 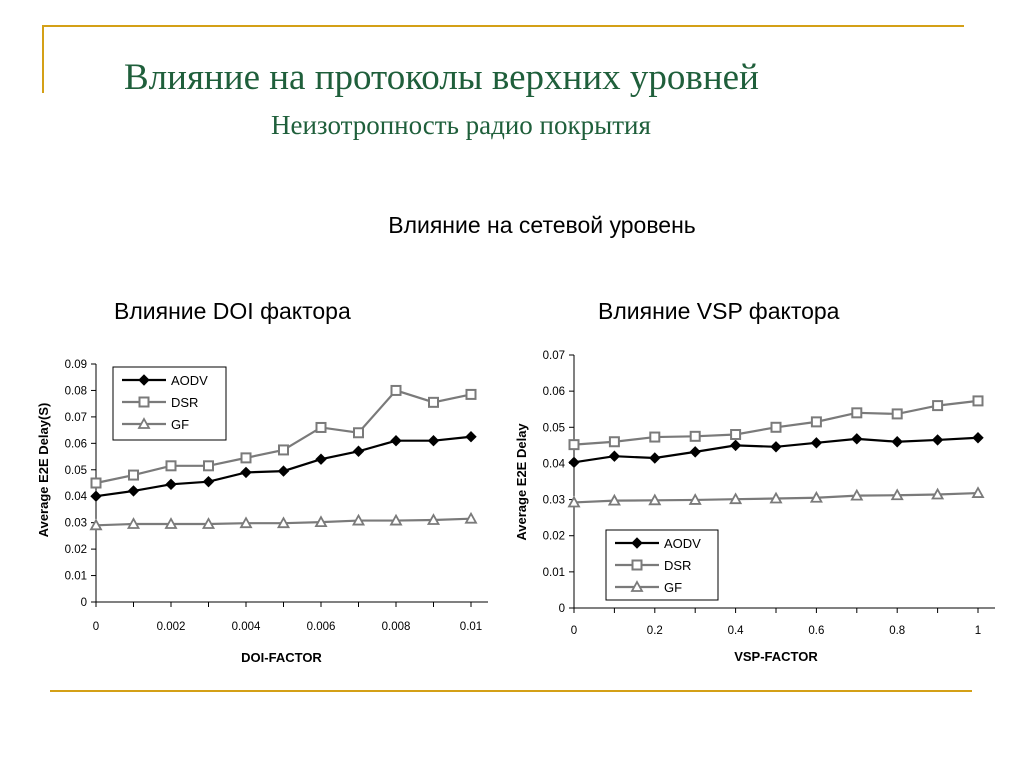 What do you see at coordinates (677, 565) in the screenshot?
I see `vsp-legend-dsr-label: DSR` at bounding box center [677, 565].